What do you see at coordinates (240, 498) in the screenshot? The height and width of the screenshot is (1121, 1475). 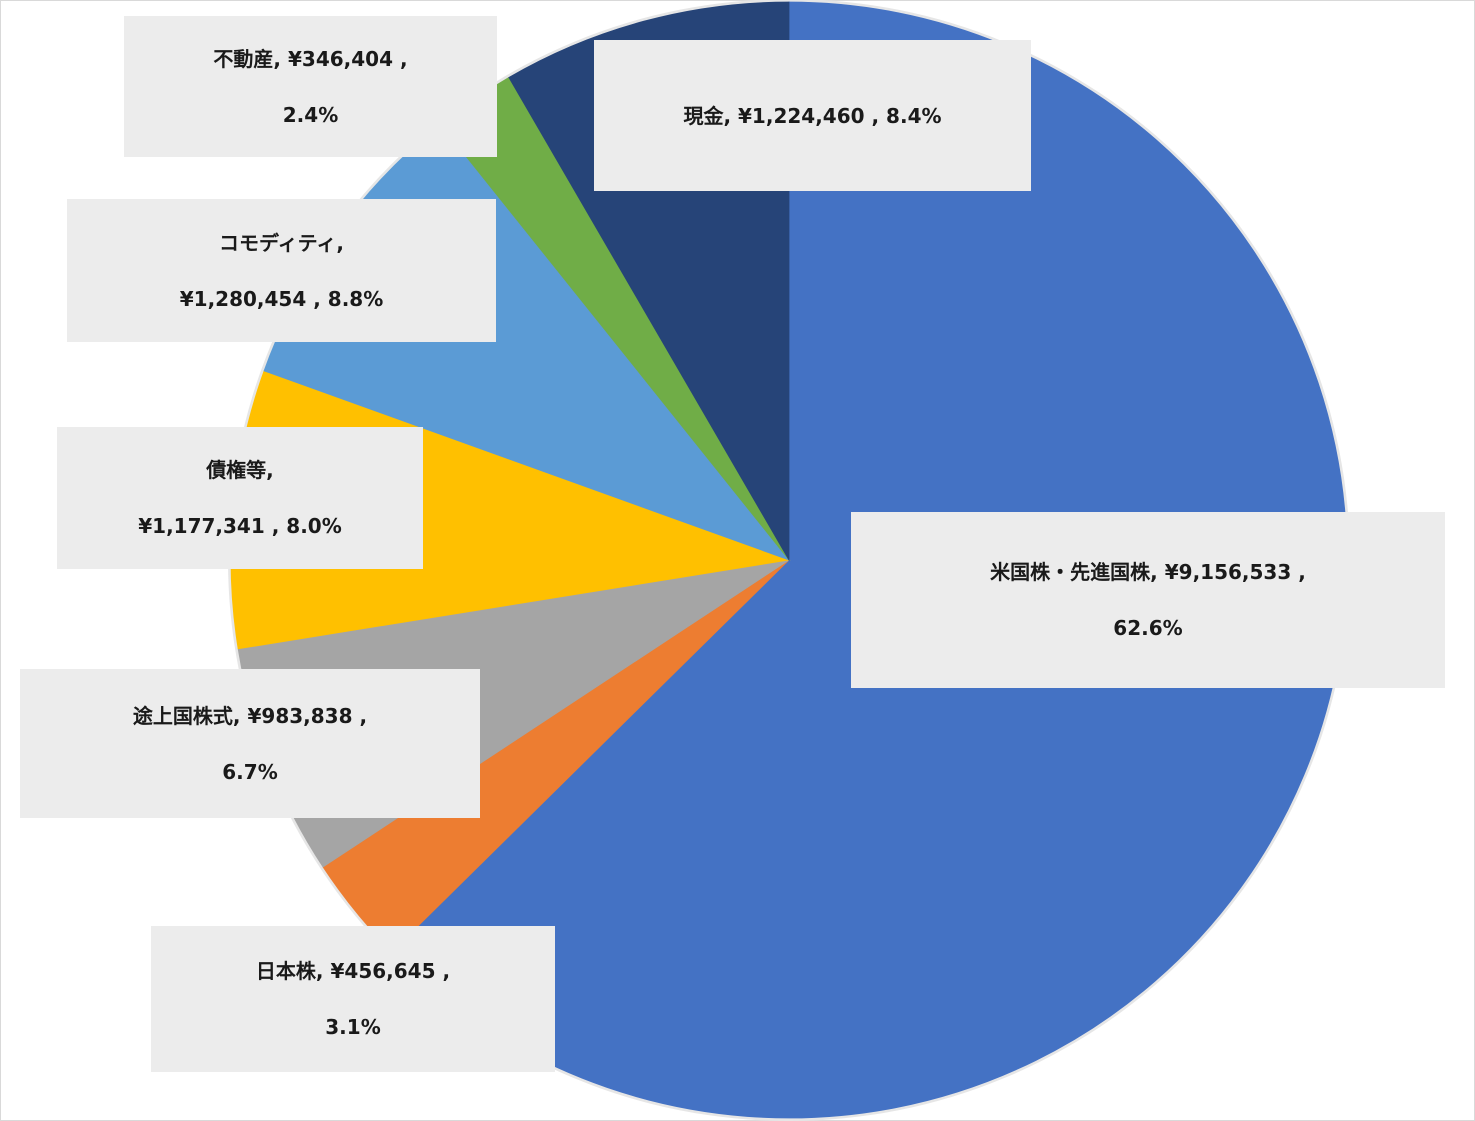 I see `data-label-4: 債権等, ¥1,177,341 , 8.0%` at bounding box center [240, 498].